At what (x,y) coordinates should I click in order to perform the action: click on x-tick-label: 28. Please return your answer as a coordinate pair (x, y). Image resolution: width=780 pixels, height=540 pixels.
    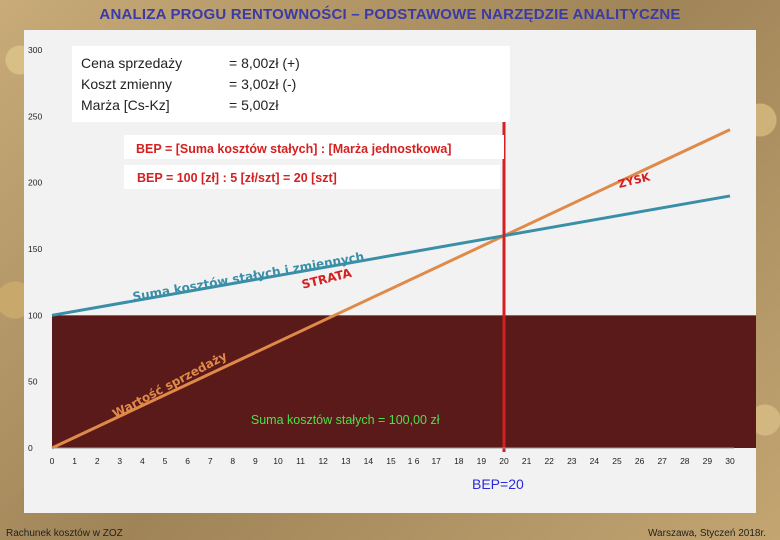
    Looking at the image, I should click on (685, 461).